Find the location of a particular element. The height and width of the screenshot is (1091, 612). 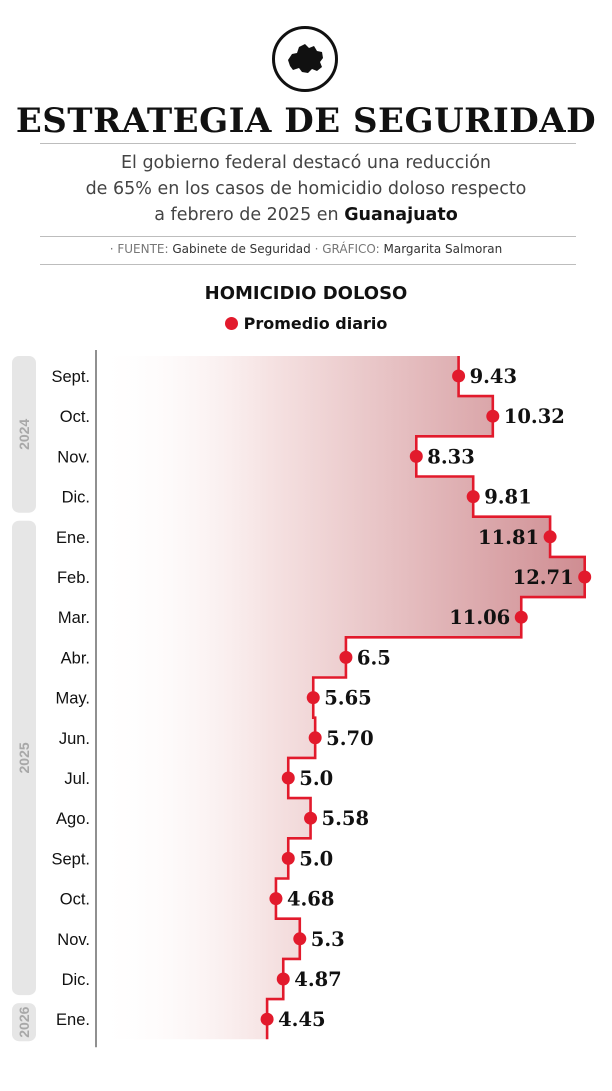

data-label: 5.65 is located at coordinates (348, 698).